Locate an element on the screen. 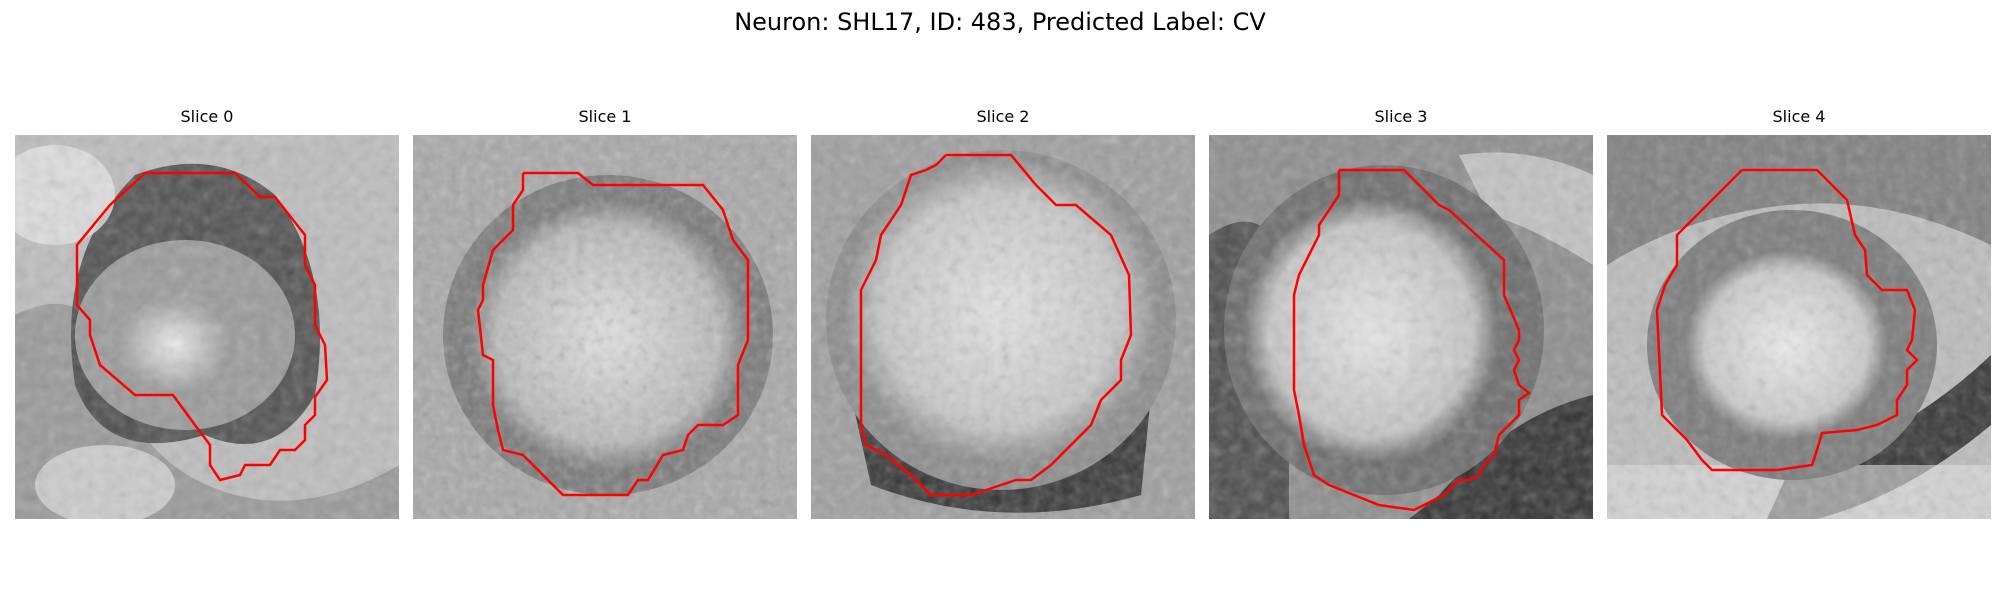  slice-panel-0: Slice 0 is located at coordinates (207, 313).